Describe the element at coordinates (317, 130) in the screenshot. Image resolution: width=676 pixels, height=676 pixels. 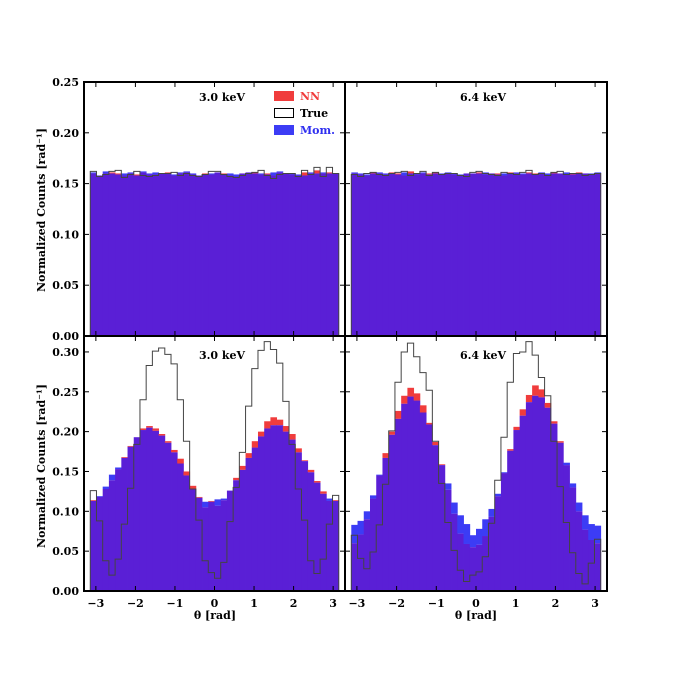
I see `legend-mom-label: Mom.` at that location.